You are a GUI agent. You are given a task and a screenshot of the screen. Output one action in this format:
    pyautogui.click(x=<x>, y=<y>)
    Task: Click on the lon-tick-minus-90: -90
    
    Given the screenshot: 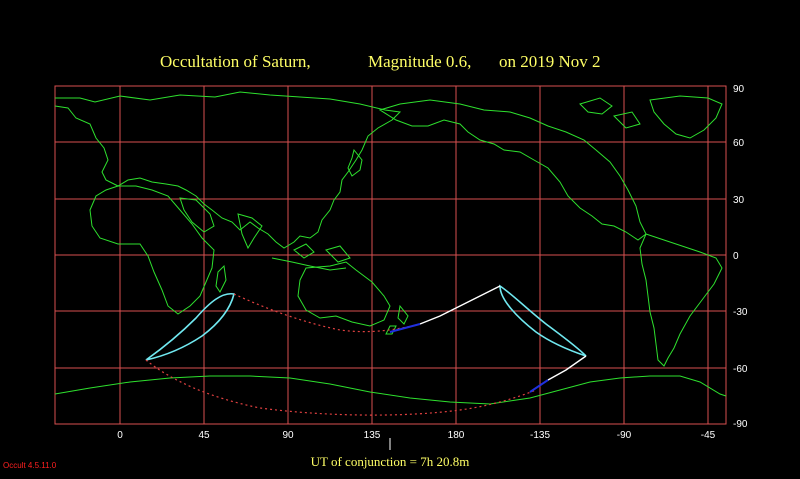 What is the action you would take?
    pyautogui.click(x=624, y=435)
    